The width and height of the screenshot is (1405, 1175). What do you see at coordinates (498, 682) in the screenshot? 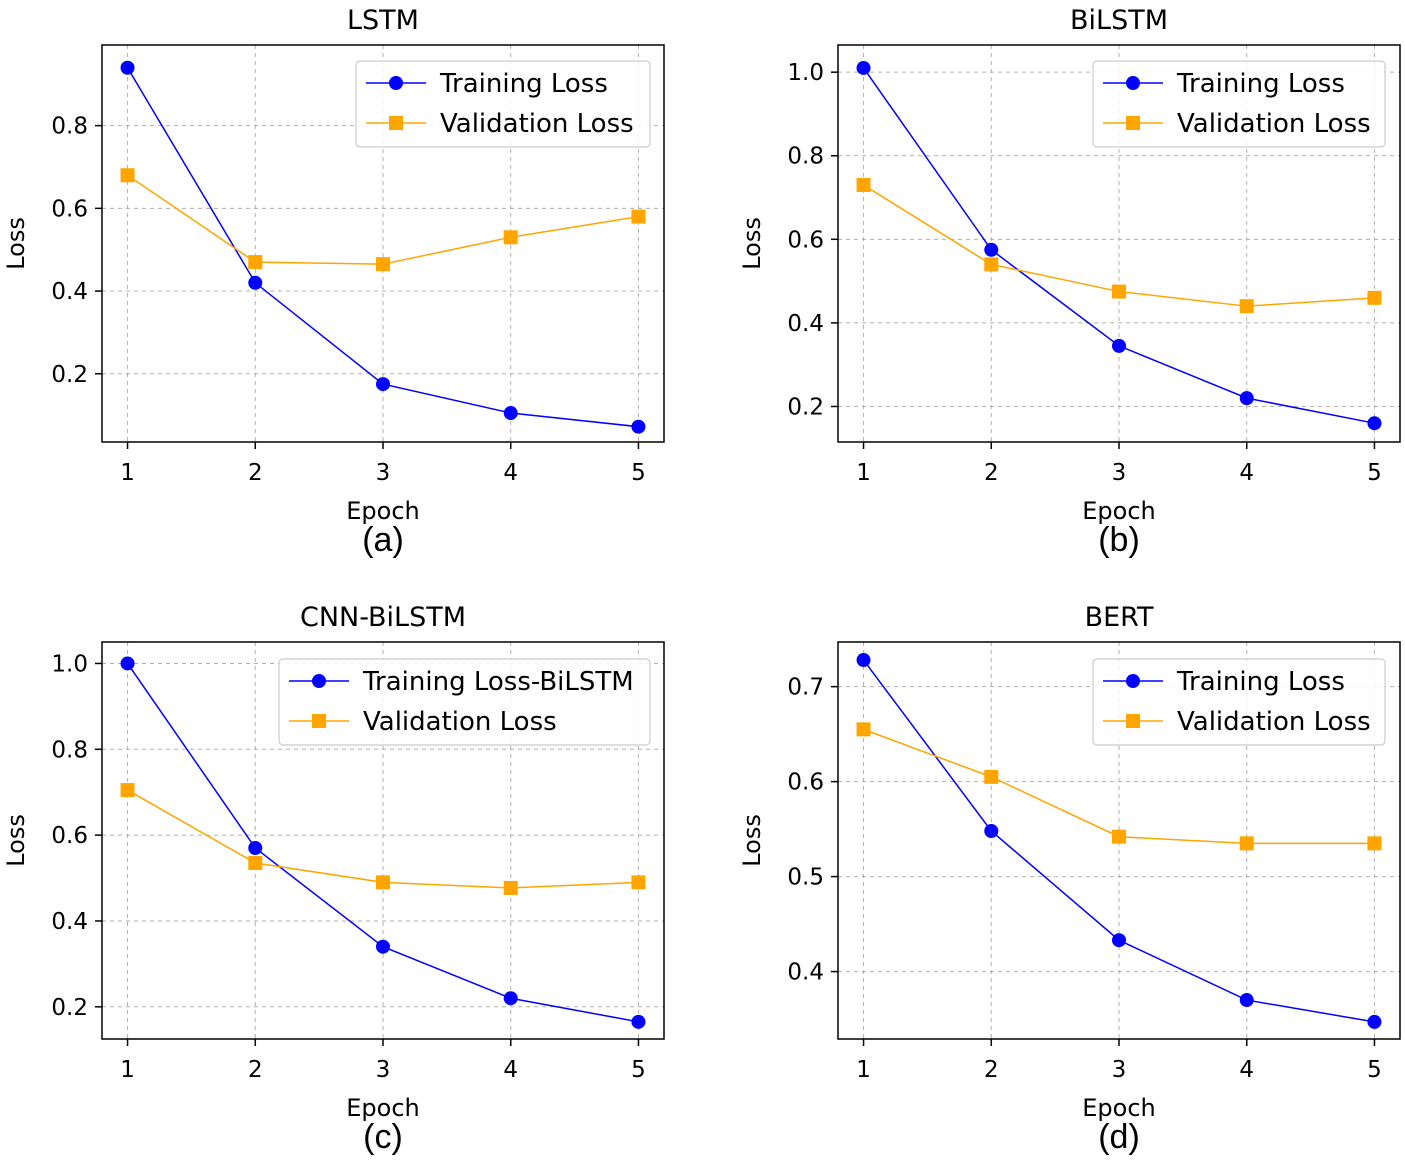
I see `legend-label: Training Loss-BiLSTM` at bounding box center [498, 682].